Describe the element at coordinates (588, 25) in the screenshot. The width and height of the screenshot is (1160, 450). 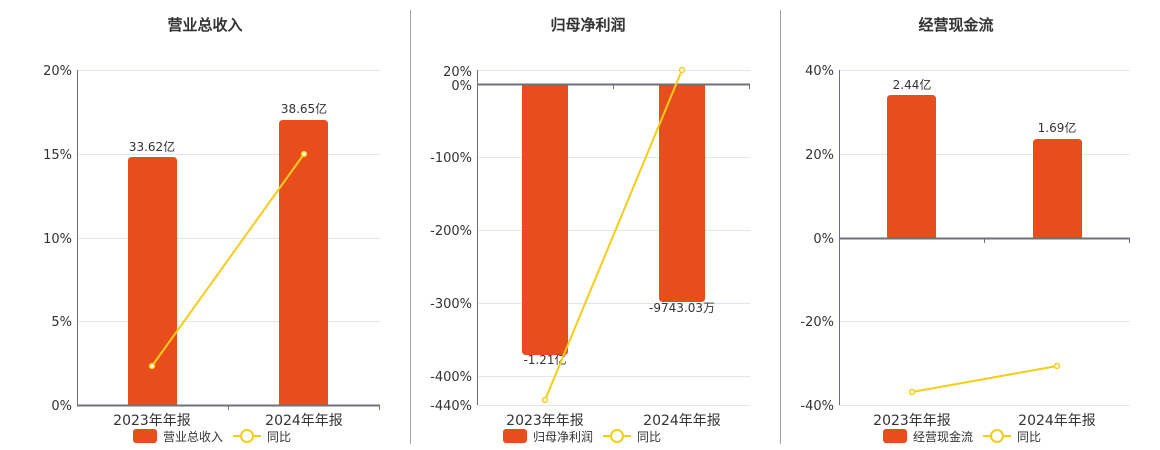
I see `chart-title: 归母净利润` at that location.